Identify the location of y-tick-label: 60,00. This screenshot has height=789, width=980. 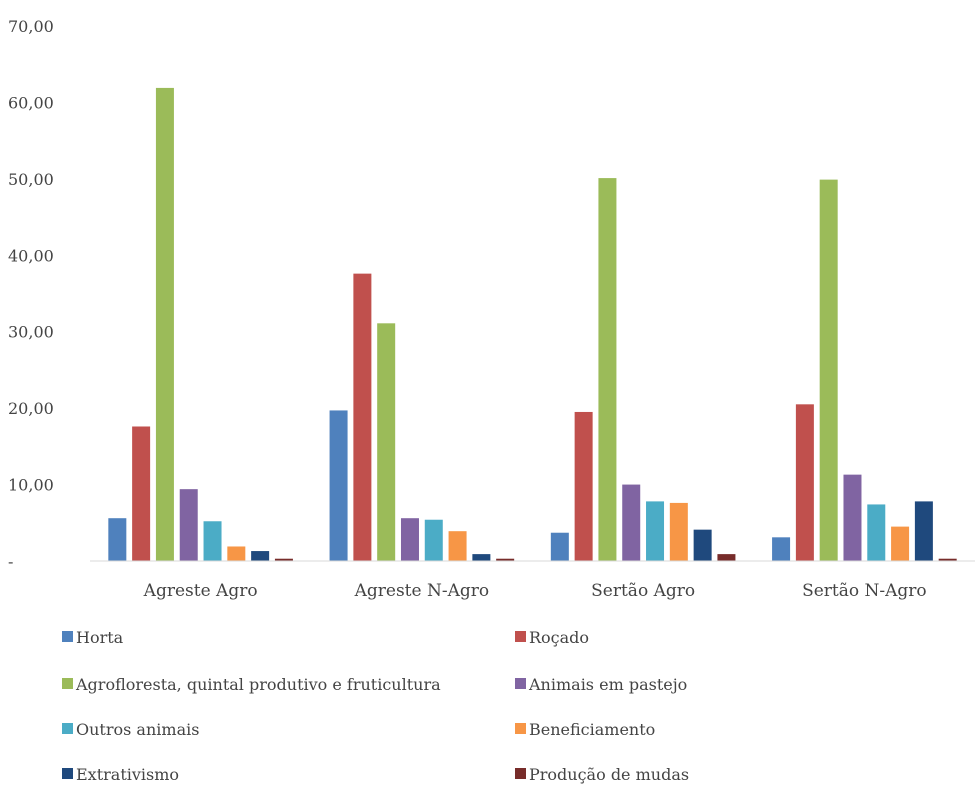
(31, 102).